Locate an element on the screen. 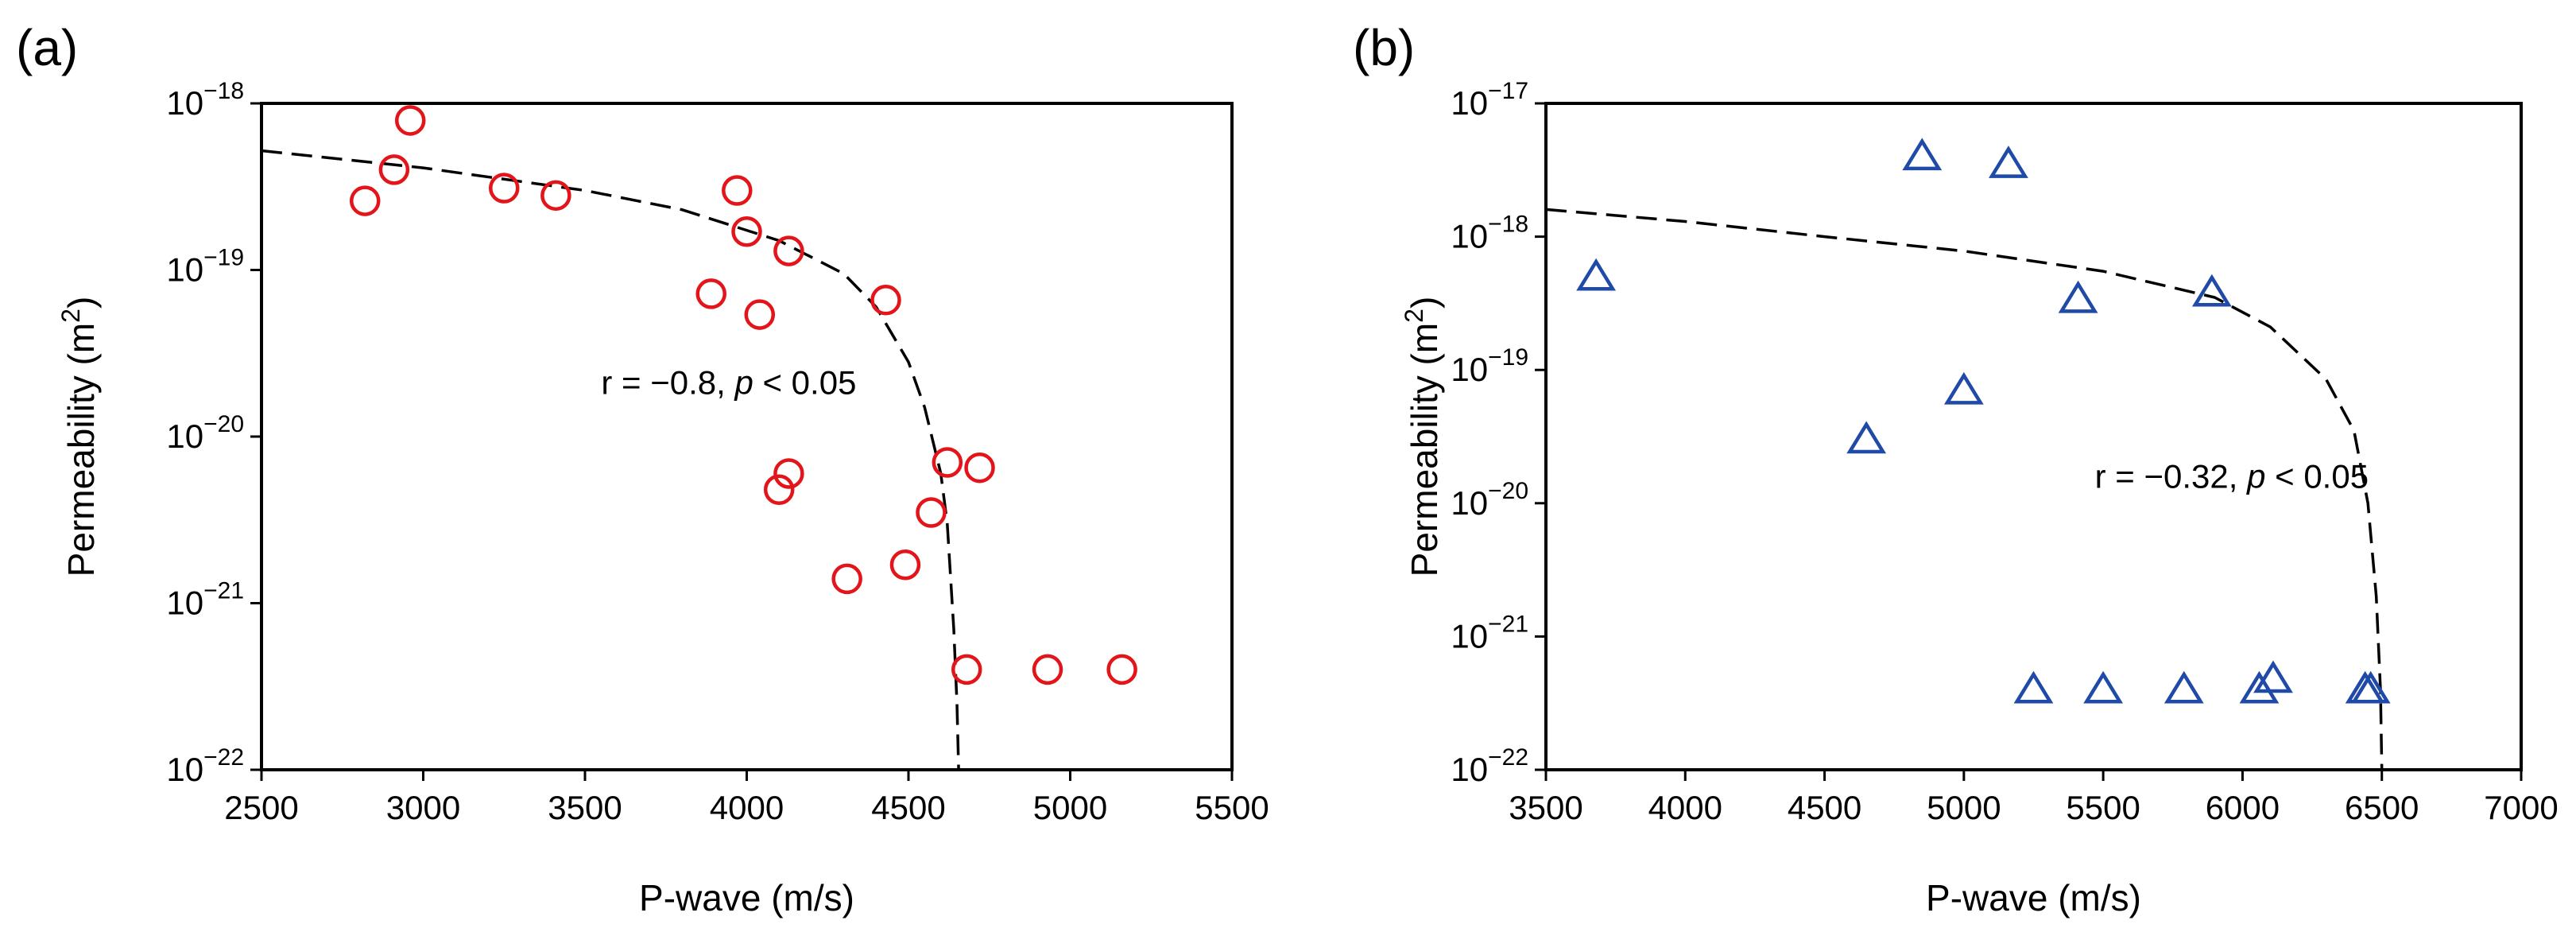 Image resolution: width=2576 pixels, height=932 pixels. y-tick-exponent: −17 is located at coordinates (1508, 91).